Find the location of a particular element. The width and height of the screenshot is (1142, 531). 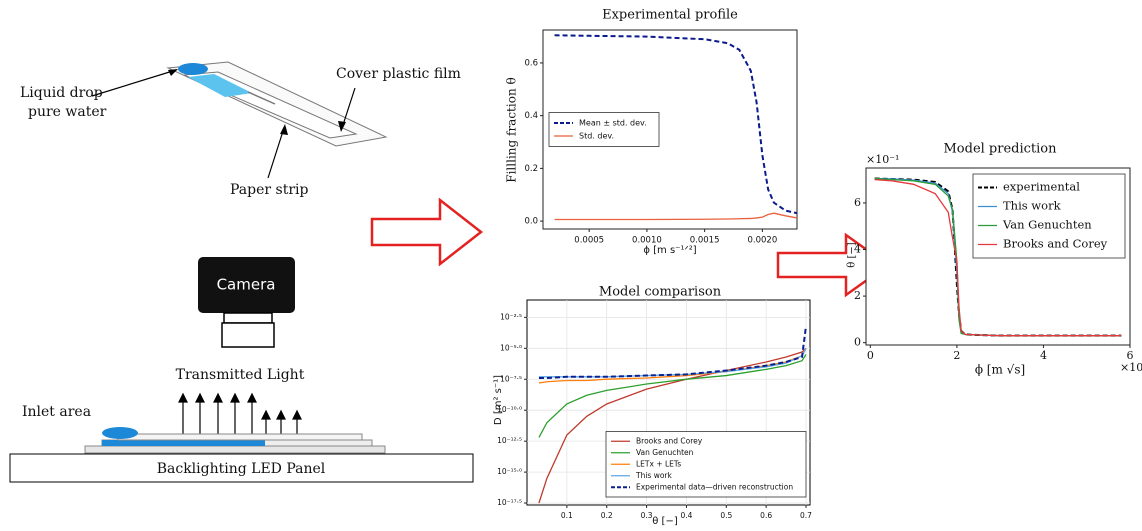

label: pure water is located at coordinates (67, 112).